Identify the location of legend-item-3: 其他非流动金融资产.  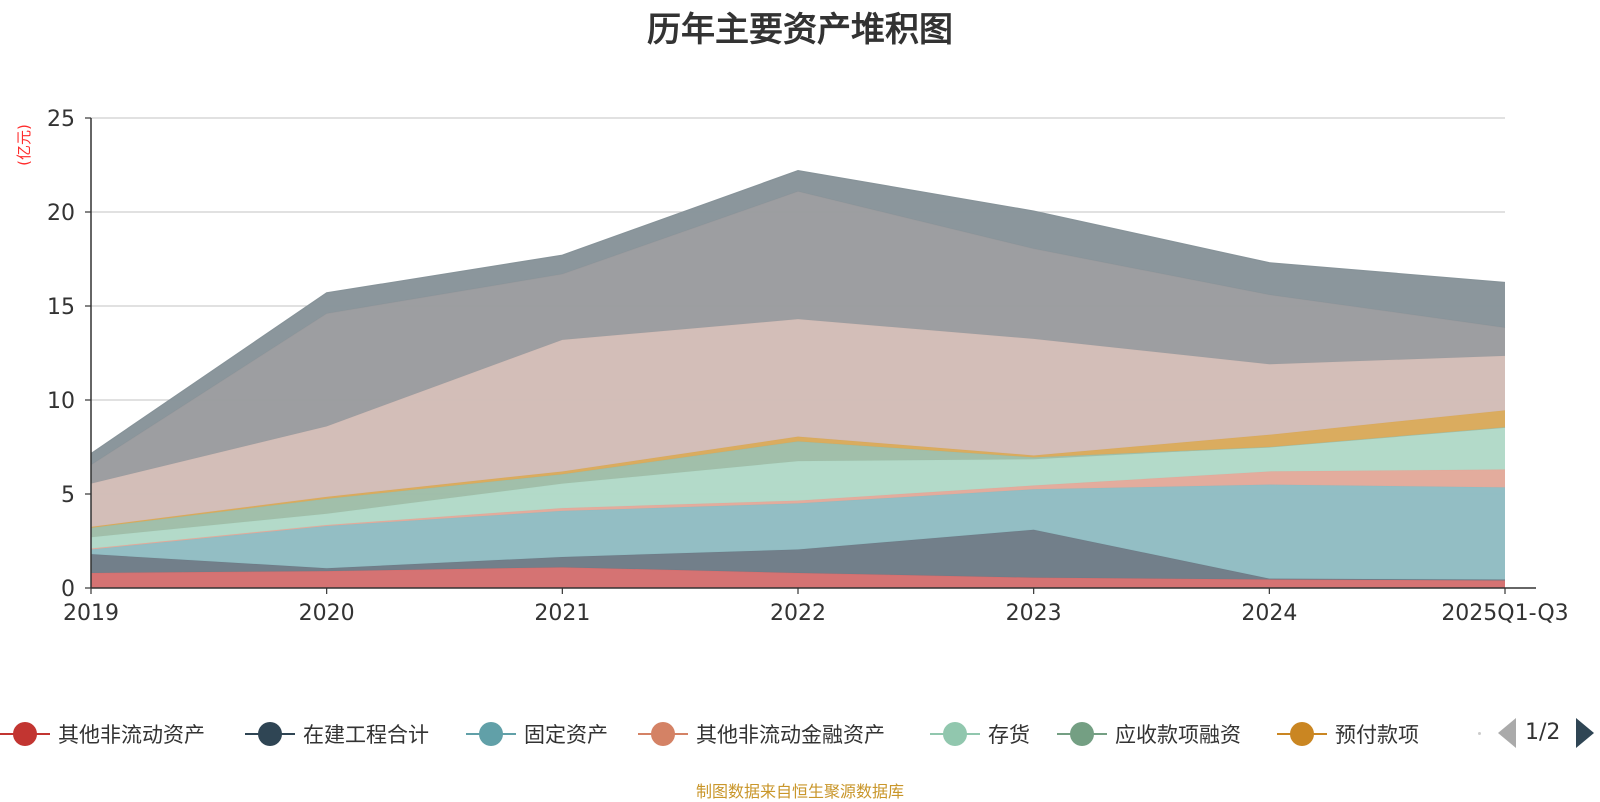
(761, 734).